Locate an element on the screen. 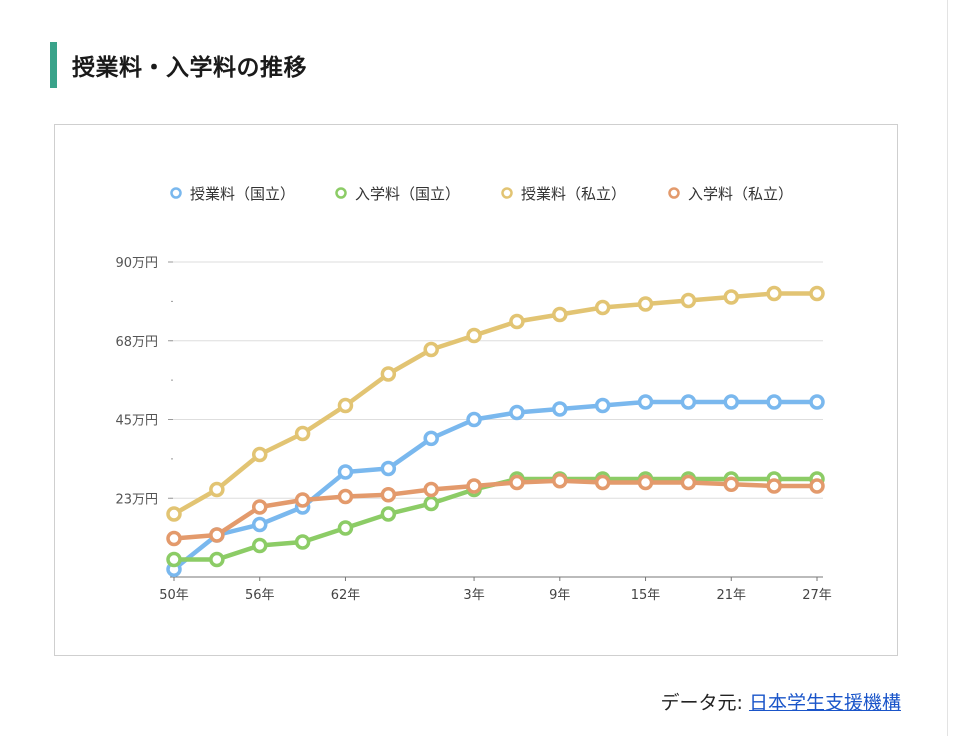 The width and height of the screenshot is (960, 736). heading-accent-bar is located at coordinates (53, 65).